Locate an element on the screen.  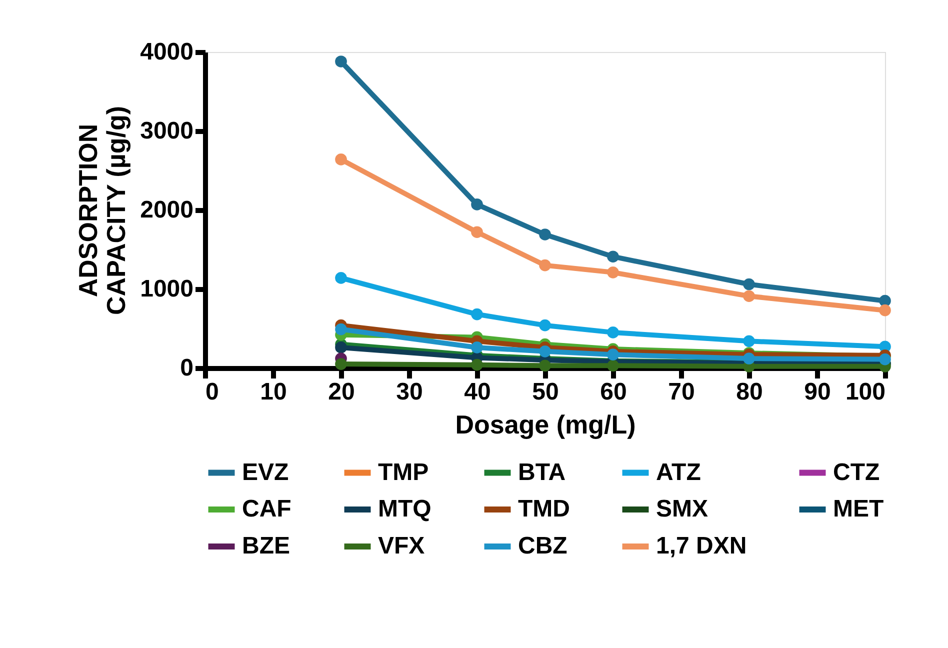
x-tick-label: 20 is located at coordinates (341, 392).